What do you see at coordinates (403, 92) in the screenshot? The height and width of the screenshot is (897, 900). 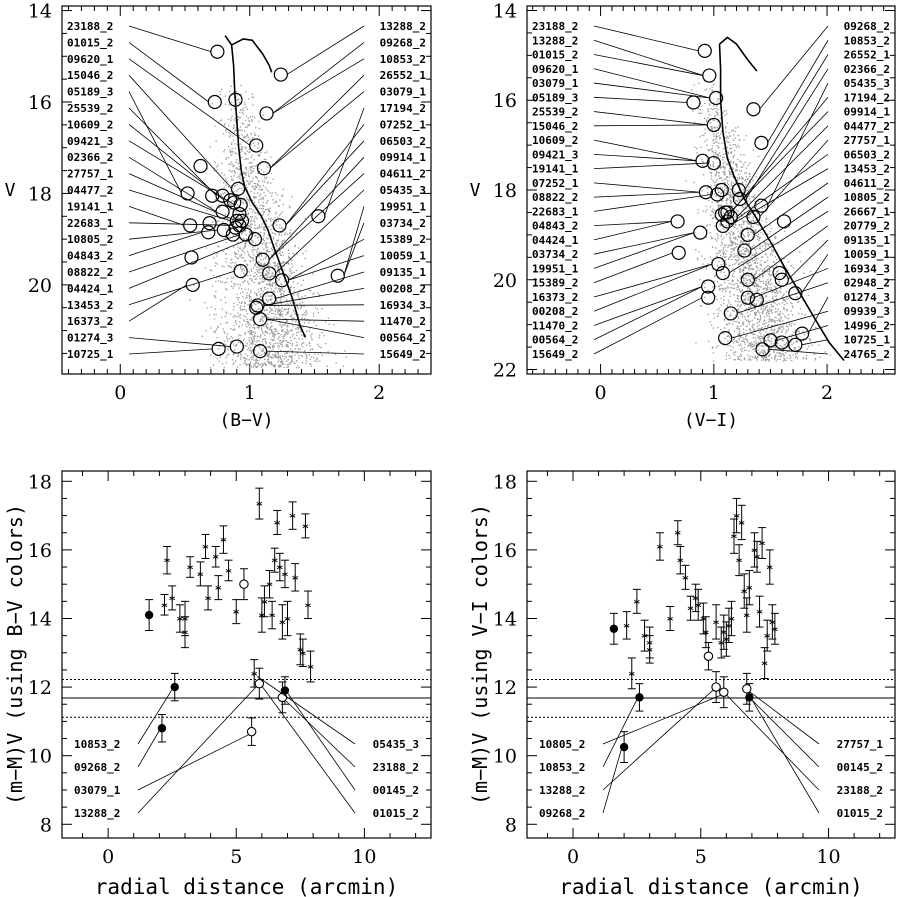 I see `star-id-label: 03079_1` at bounding box center [403, 92].